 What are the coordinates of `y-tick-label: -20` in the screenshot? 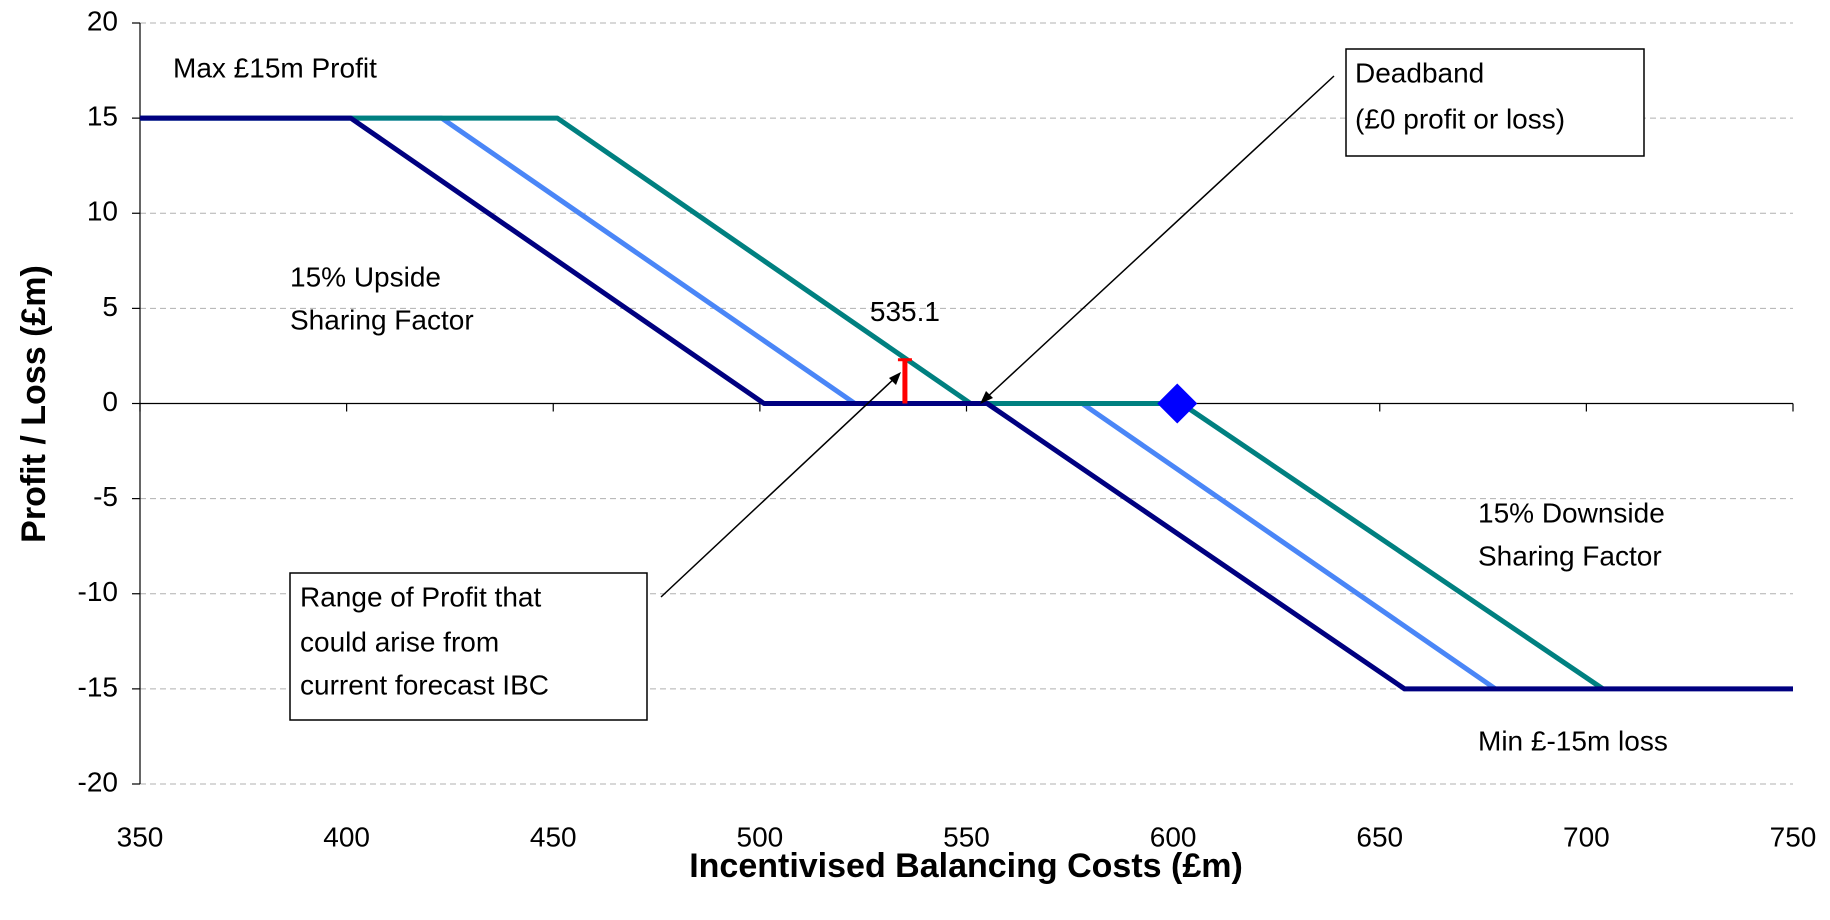 It's located at (98, 781).